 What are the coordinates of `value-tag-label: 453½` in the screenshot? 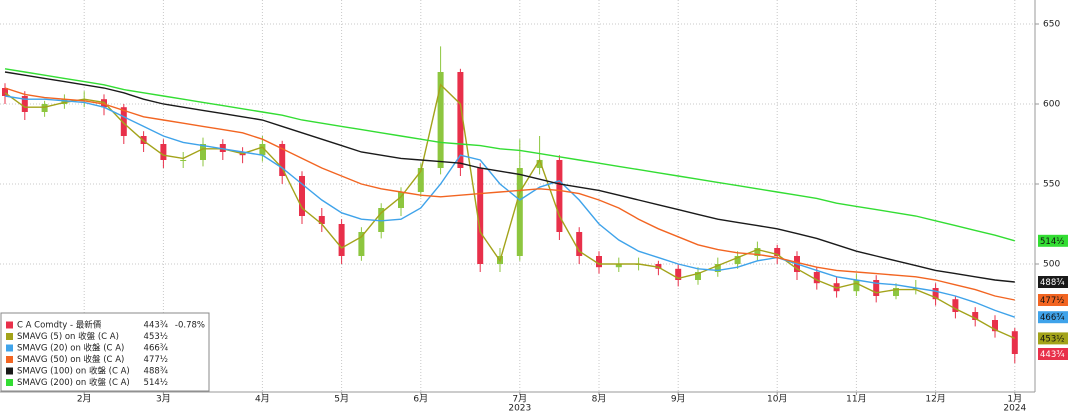 It's located at (1052, 339).